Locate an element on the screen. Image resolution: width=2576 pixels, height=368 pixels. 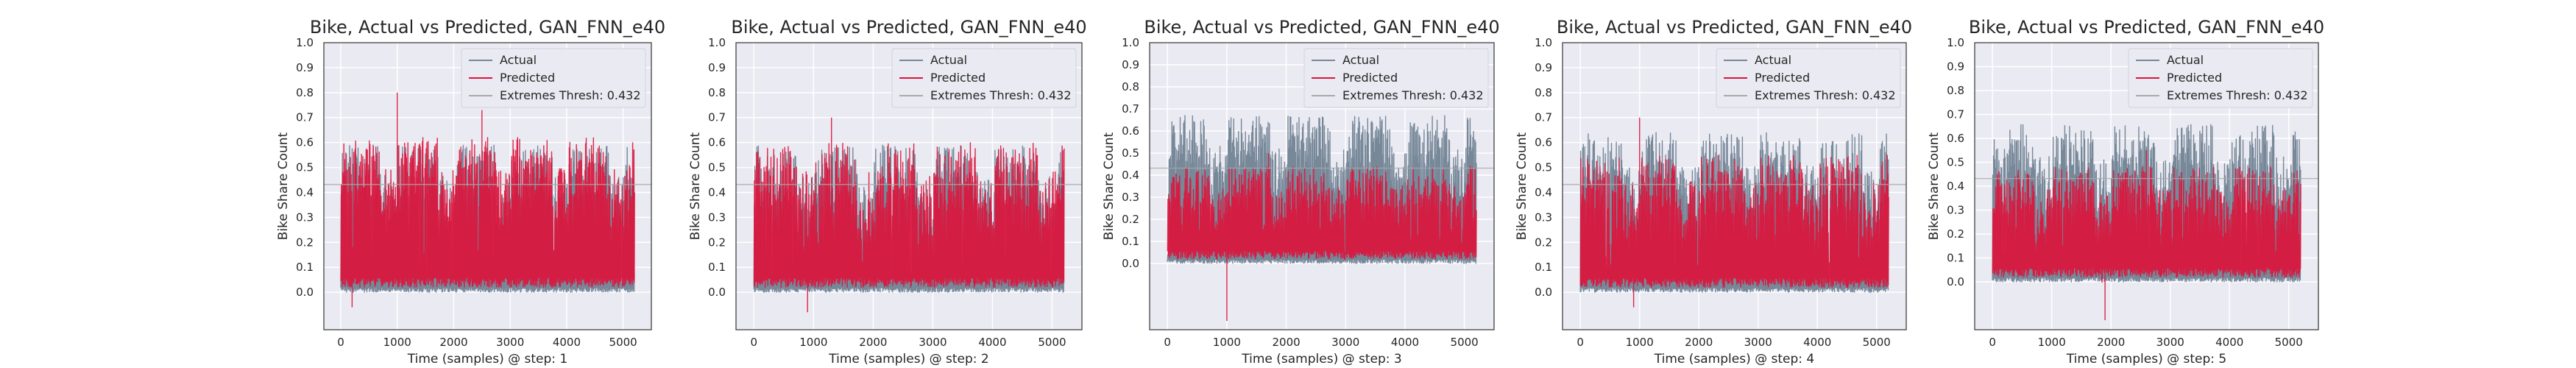
x-axis-label: Time (samples) @ step: 1 is located at coordinates (487, 359).